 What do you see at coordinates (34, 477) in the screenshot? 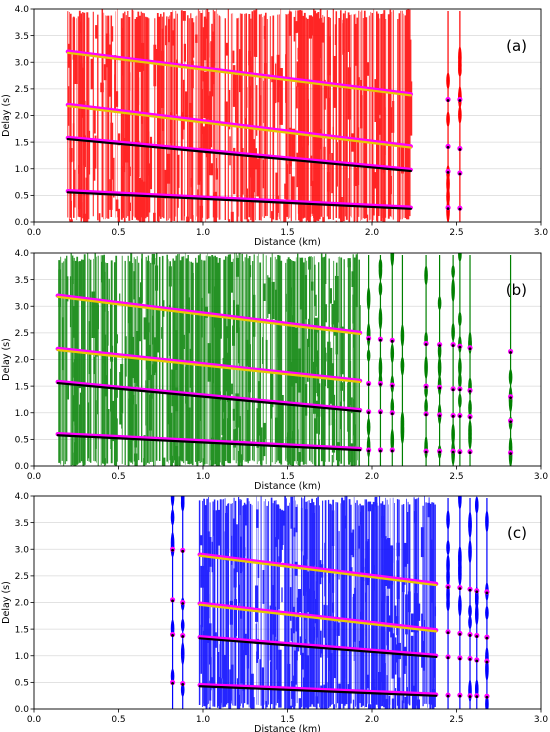
I see `x-tick-label: 0.0` at bounding box center [34, 477].